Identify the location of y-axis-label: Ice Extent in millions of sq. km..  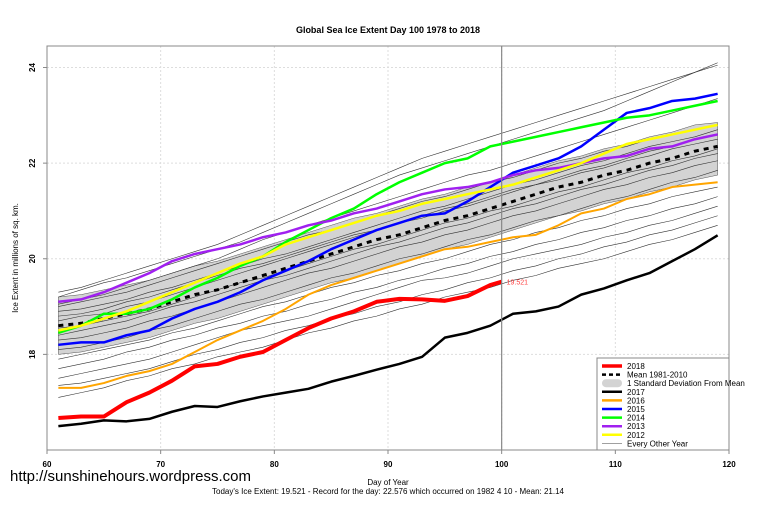
(15, 258).